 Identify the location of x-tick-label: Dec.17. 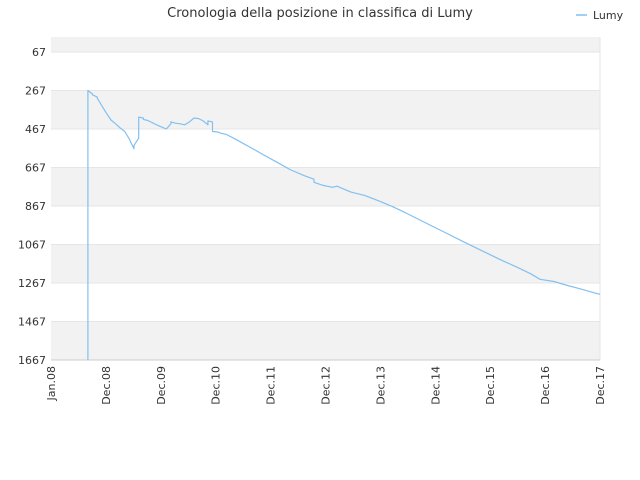
(600, 385).